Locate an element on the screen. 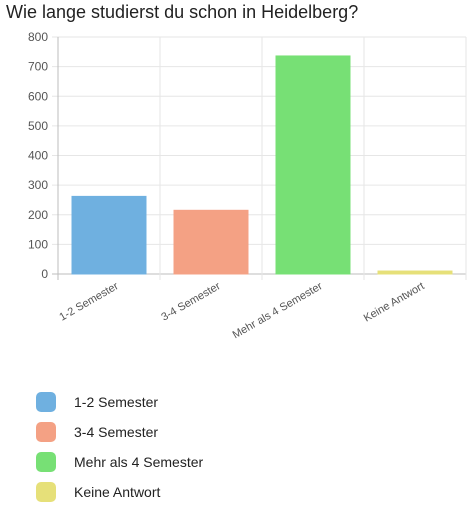 Image resolution: width=474 pixels, height=507 pixels. y-tick-label: 300 is located at coordinates (38, 185).